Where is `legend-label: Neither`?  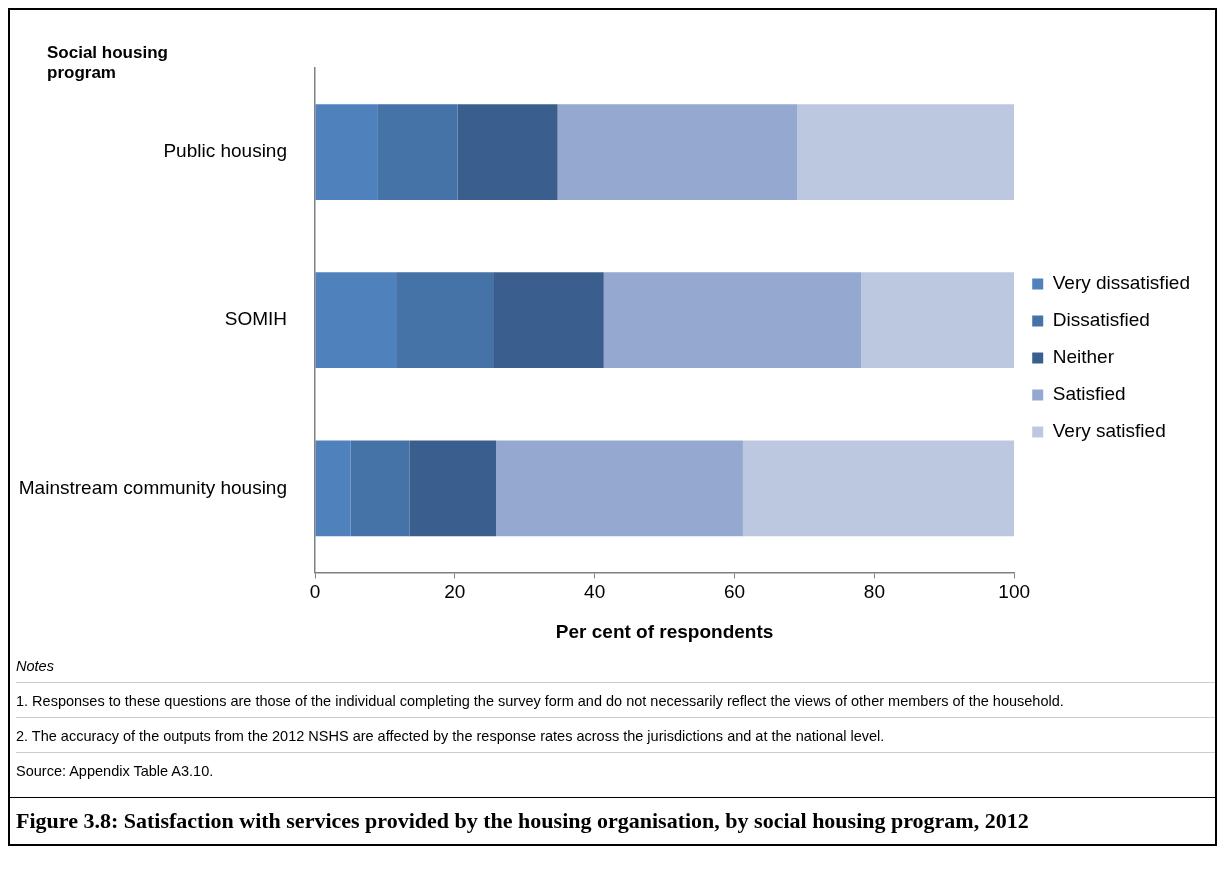 legend-label: Neither is located at coordinates (1083, 357).